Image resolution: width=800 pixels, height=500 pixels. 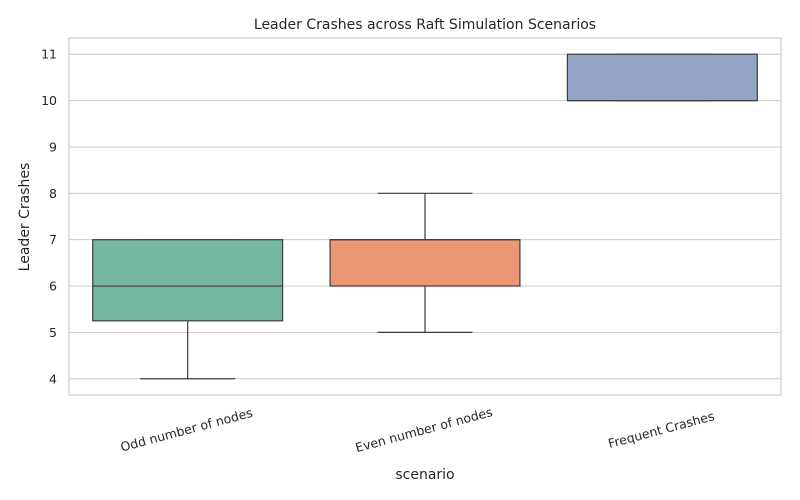 What do you see at coordinates (53, 146) in the screenshot?
I see `y-tick-label: 9` at bounding box center [53, 146].